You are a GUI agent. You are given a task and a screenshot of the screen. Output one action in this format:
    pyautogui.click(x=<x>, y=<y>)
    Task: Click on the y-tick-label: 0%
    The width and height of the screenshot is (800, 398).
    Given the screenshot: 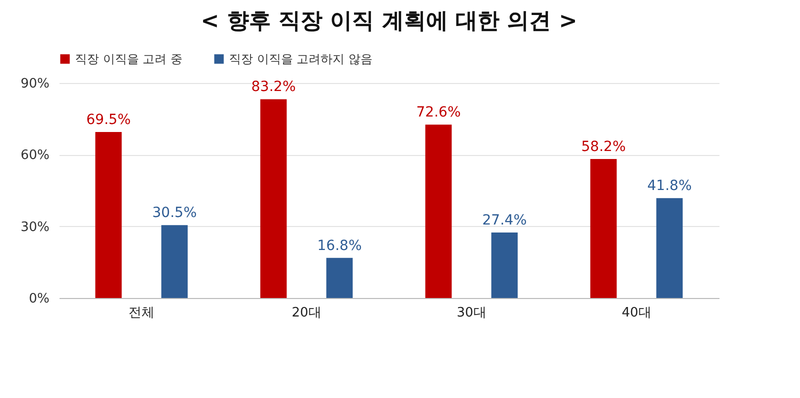 What is the action you would take?
    pyautogui.click(x=39, y=299)
    